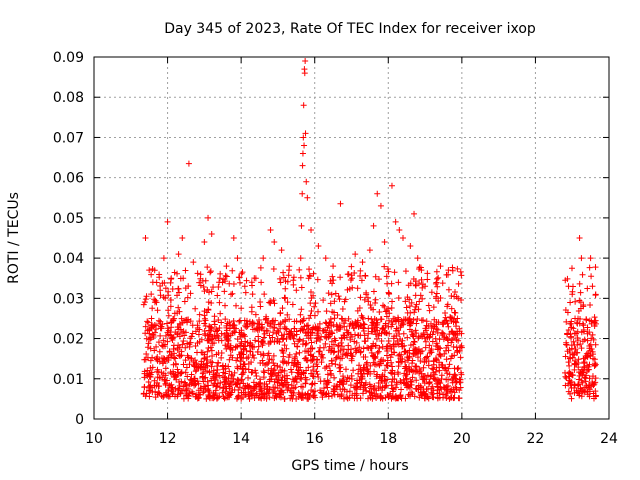 Image resolution: width=640 pixels, height=480 pixels. What do you see at coordinates (241, 439) in the screenshot?
I see `x-tick-label: 14` at bounding box center [241, 439].